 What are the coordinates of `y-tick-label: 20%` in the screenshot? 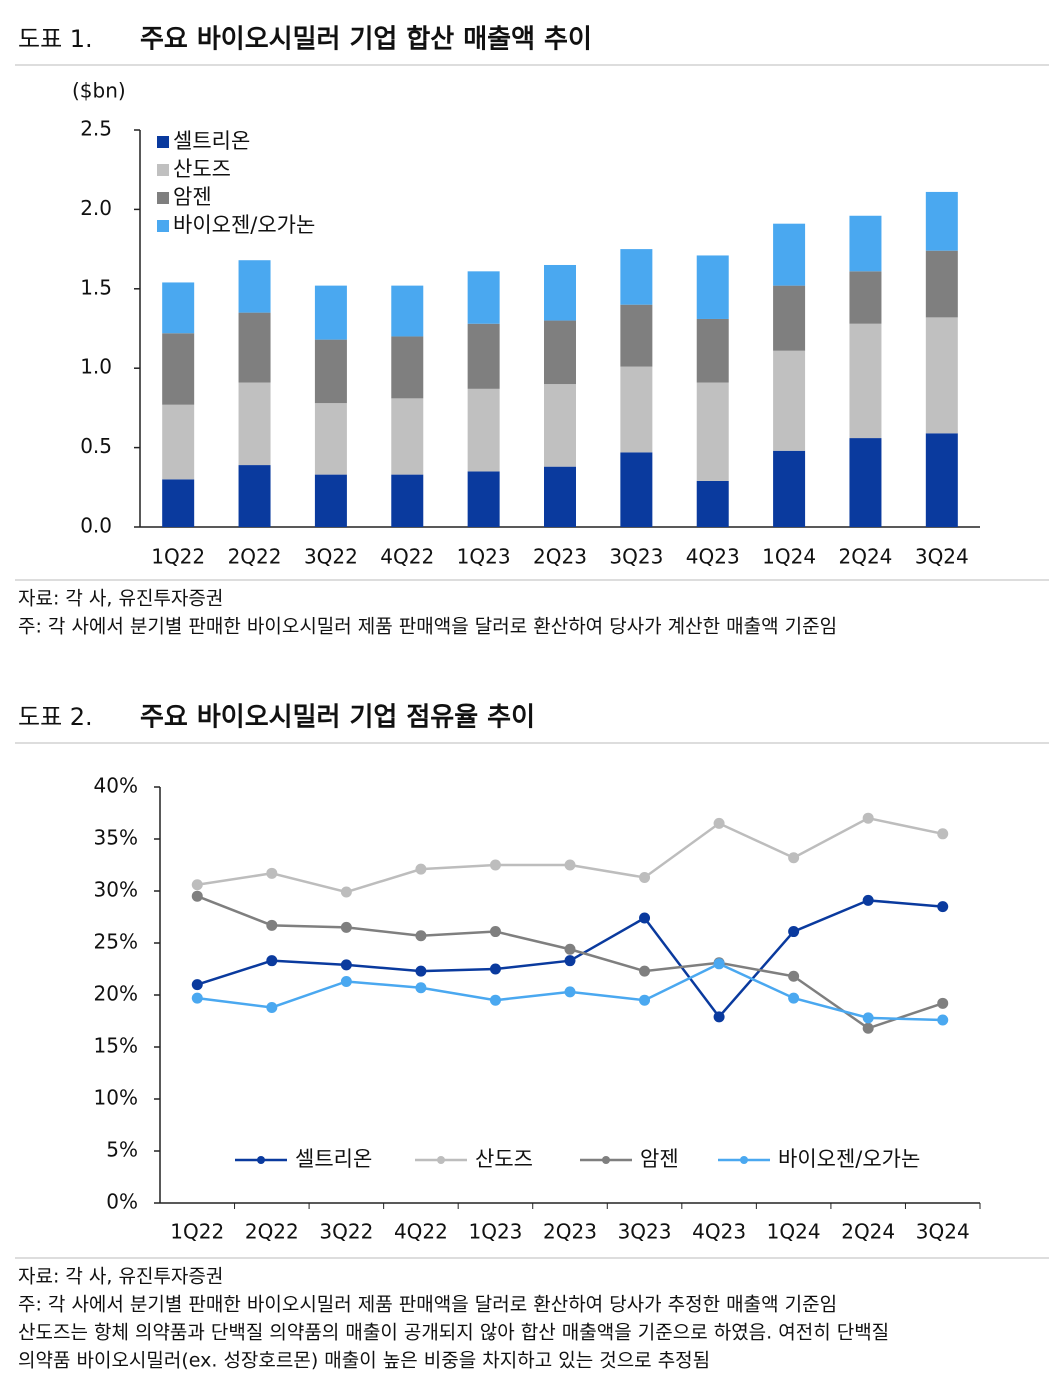 It's located at (116, 994).